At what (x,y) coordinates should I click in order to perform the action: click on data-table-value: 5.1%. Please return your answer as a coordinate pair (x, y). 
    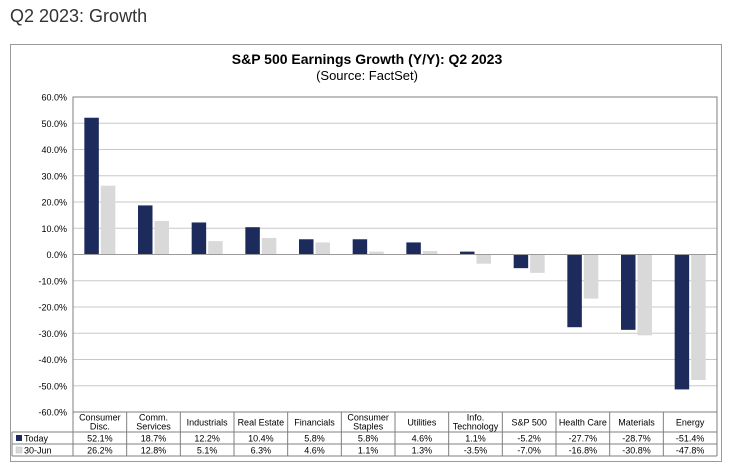
    Looking at the image, I should click on (207, 451).